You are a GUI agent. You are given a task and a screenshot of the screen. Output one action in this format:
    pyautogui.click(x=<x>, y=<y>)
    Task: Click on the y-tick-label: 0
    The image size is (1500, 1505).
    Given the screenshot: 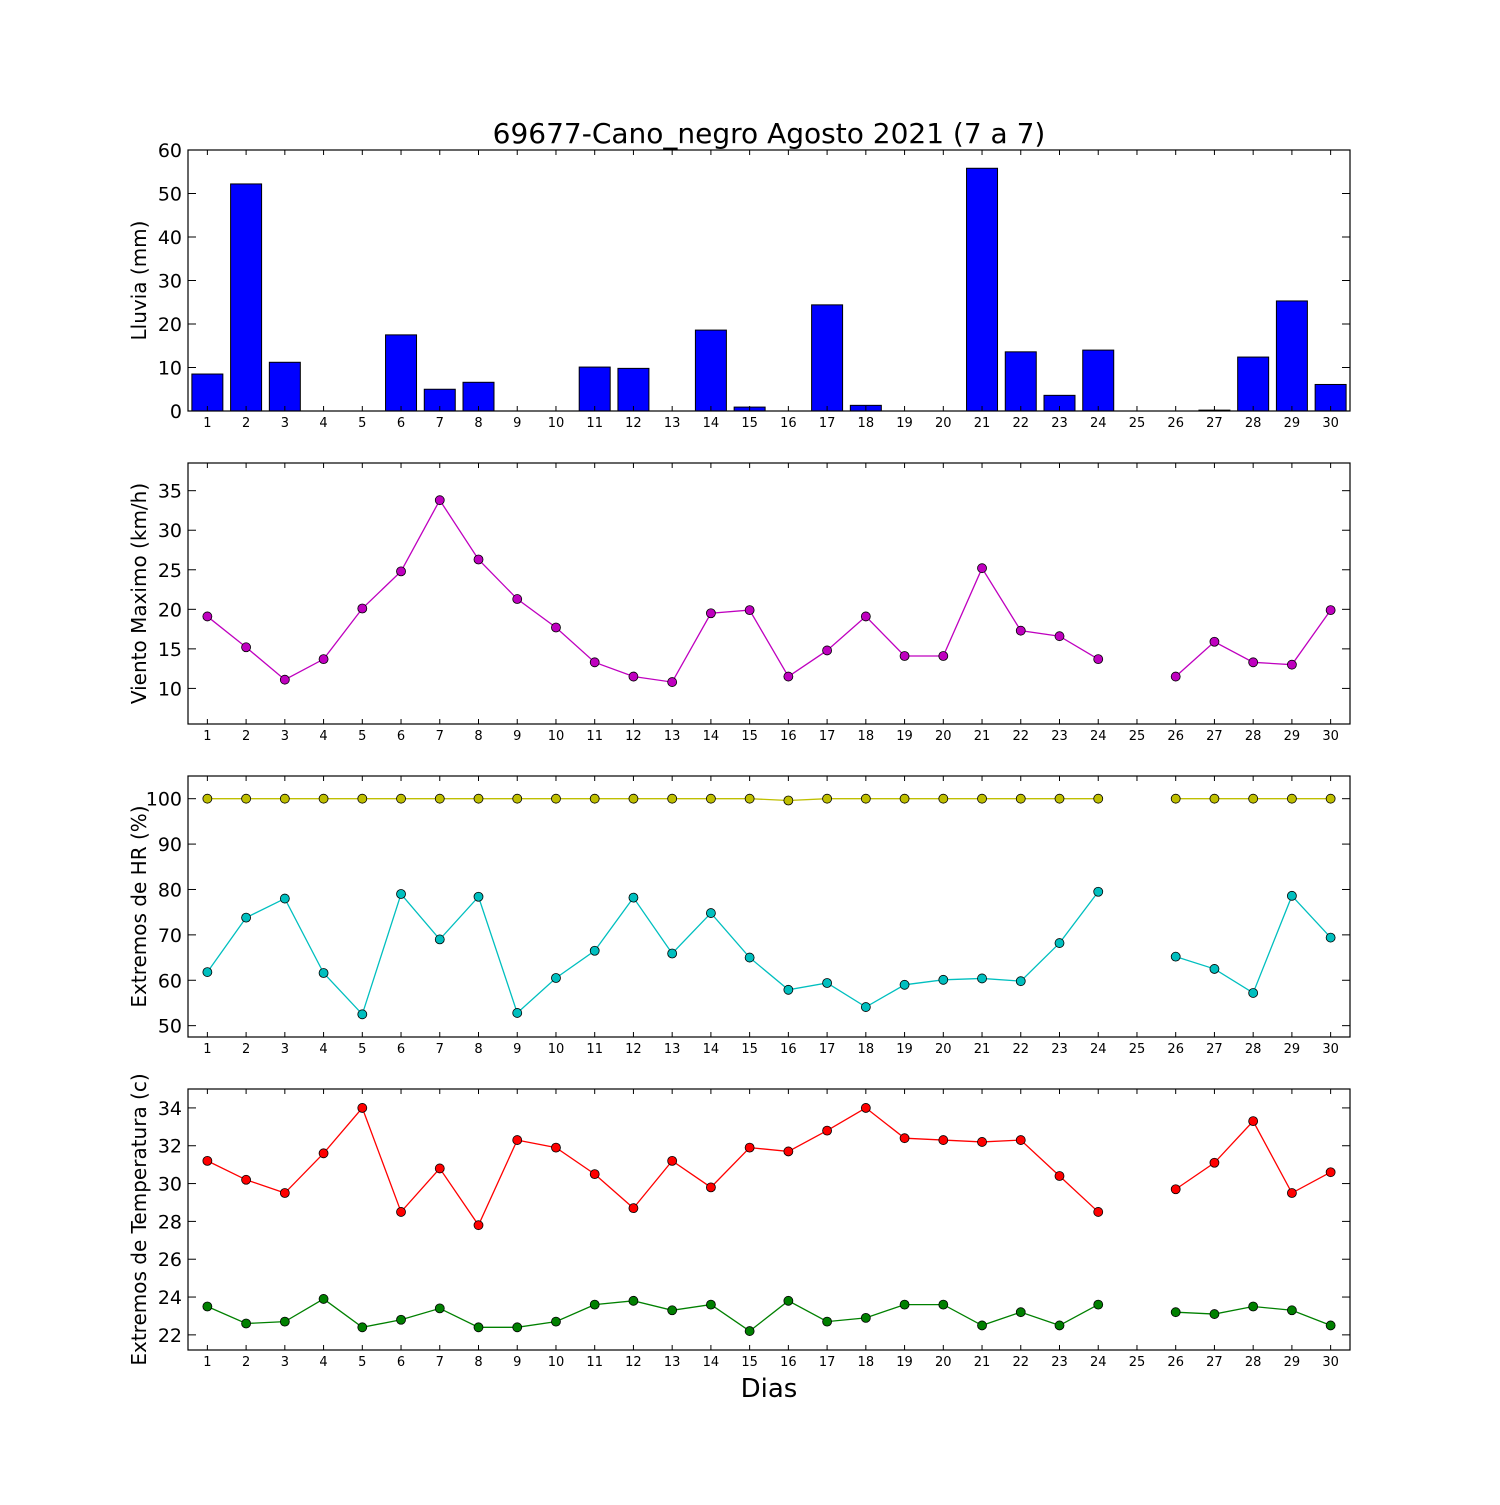 What is the action you would take?
    pyautogui.click(x=176, y=412)
    